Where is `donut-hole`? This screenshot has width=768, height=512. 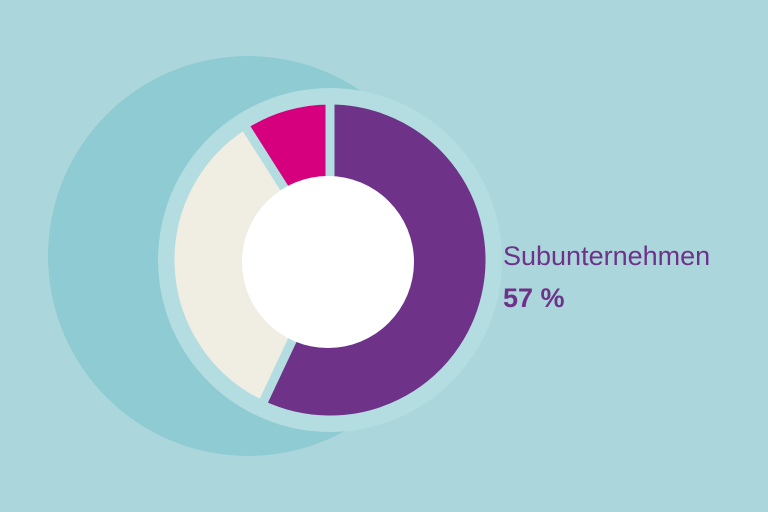
donut-hole is located at coordinates (328, 262).